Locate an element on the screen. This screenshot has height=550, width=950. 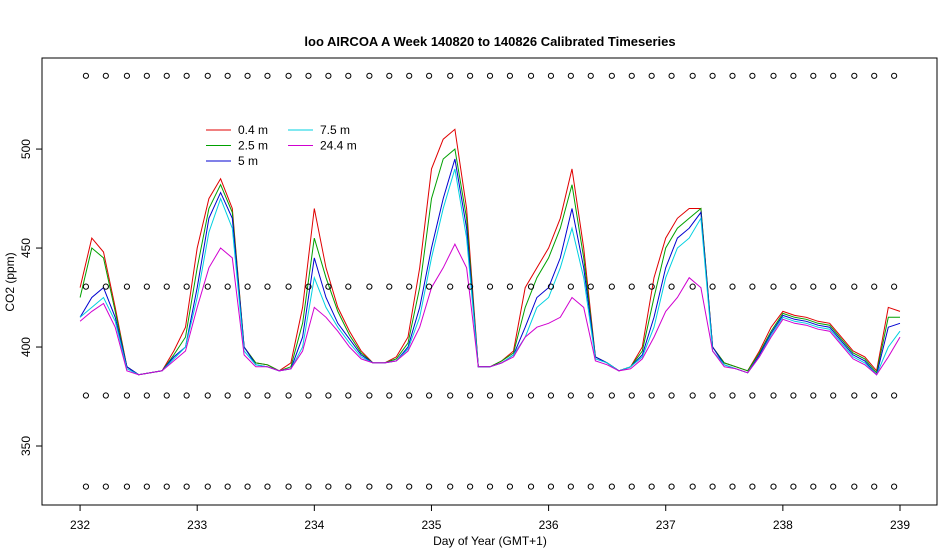
x-tick-label: 238 is located at coordinates (783, 525).